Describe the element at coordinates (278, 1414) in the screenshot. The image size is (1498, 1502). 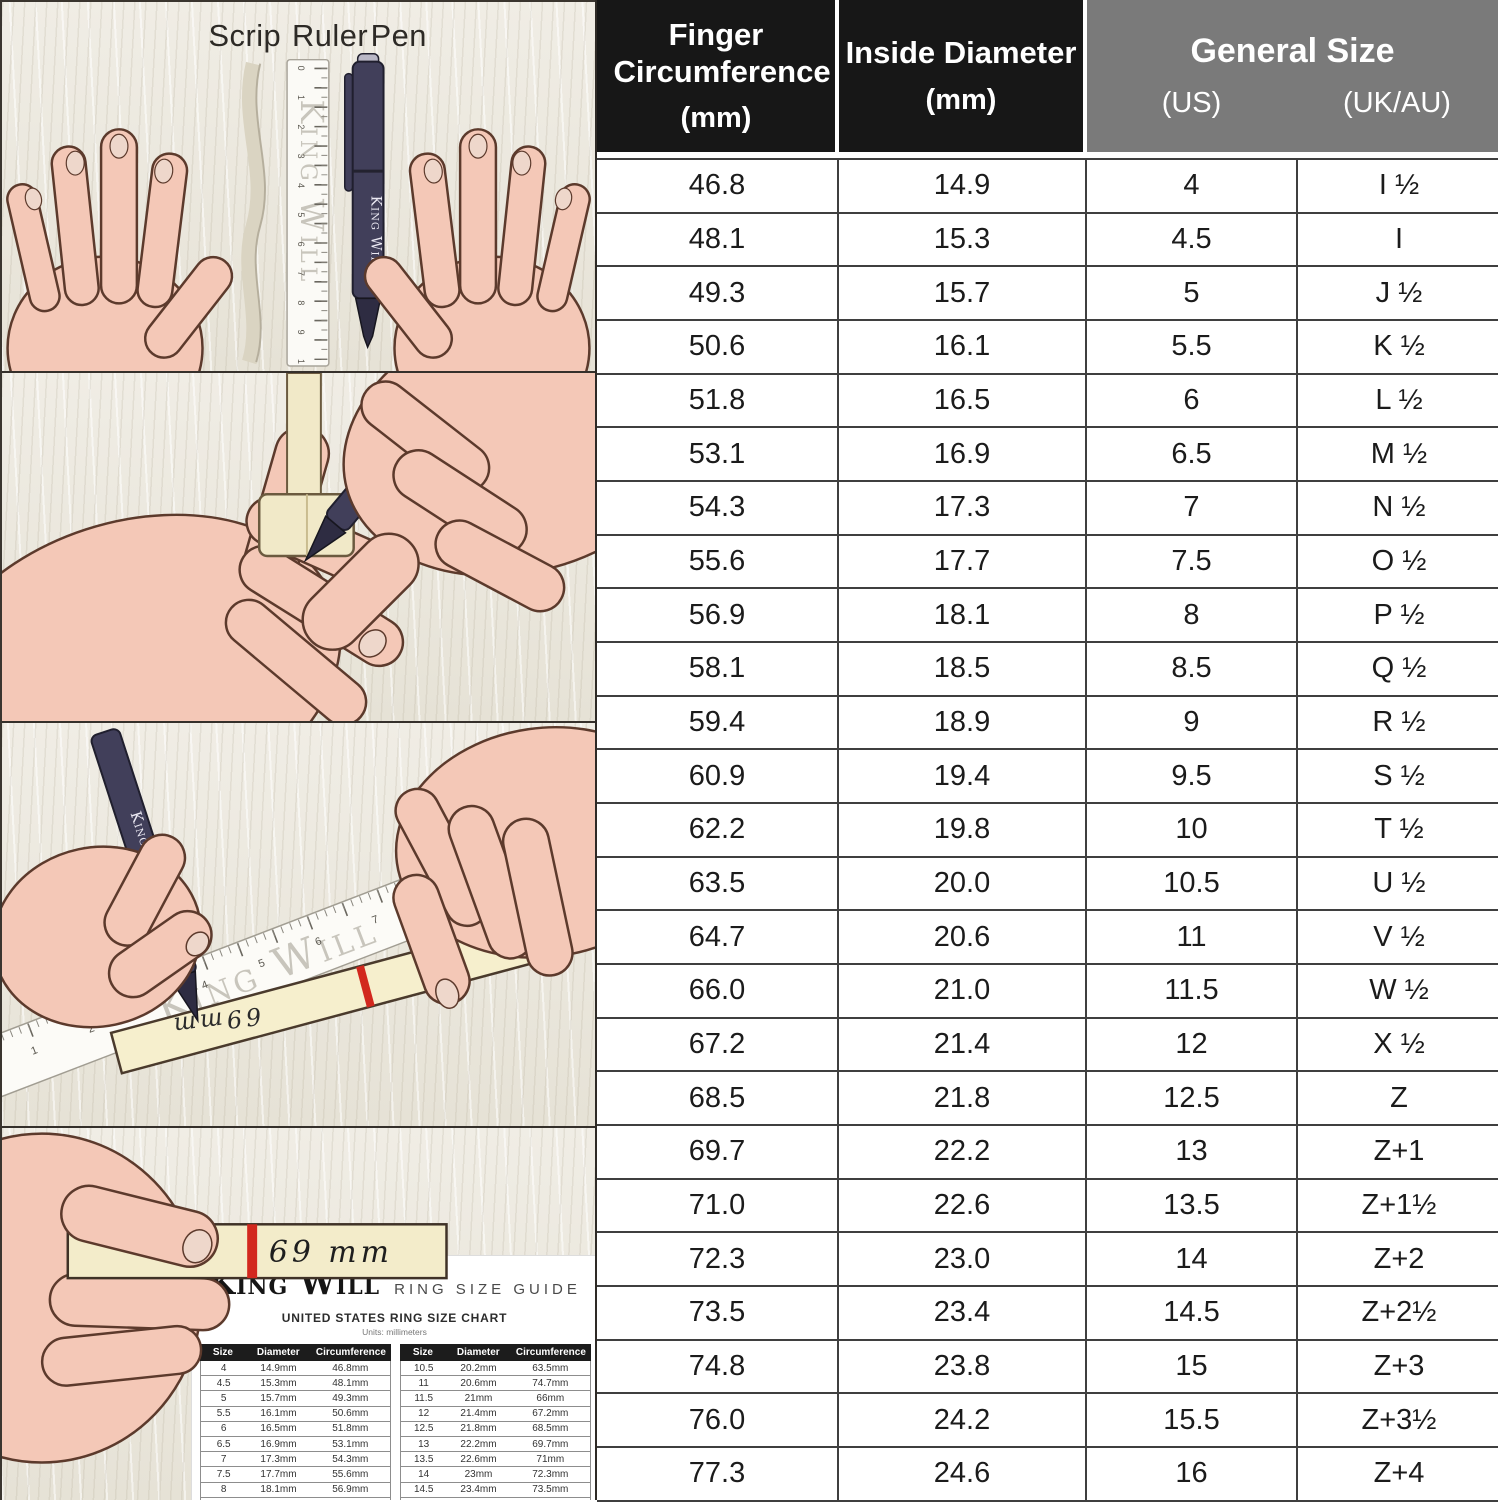
I see `mini-cell-diameter: 16.1mm` at that location.